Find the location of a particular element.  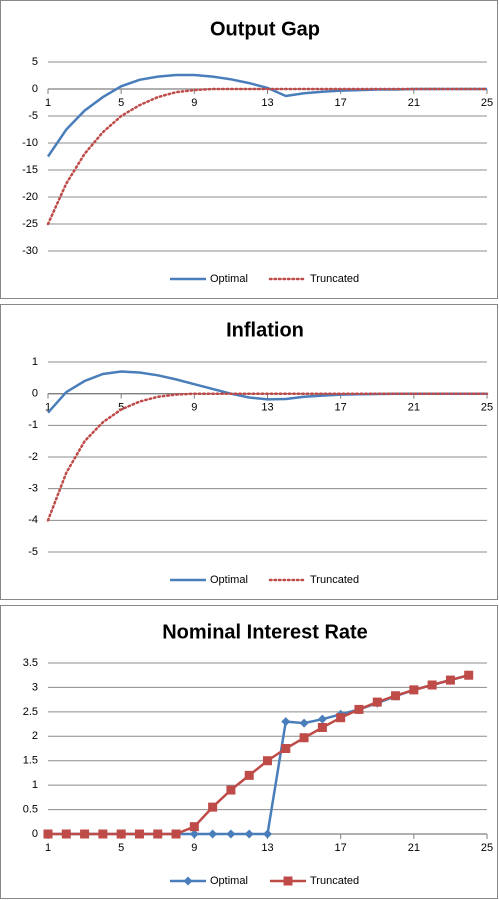

y-tick-label: 3 is located at coordinates (35, 687).